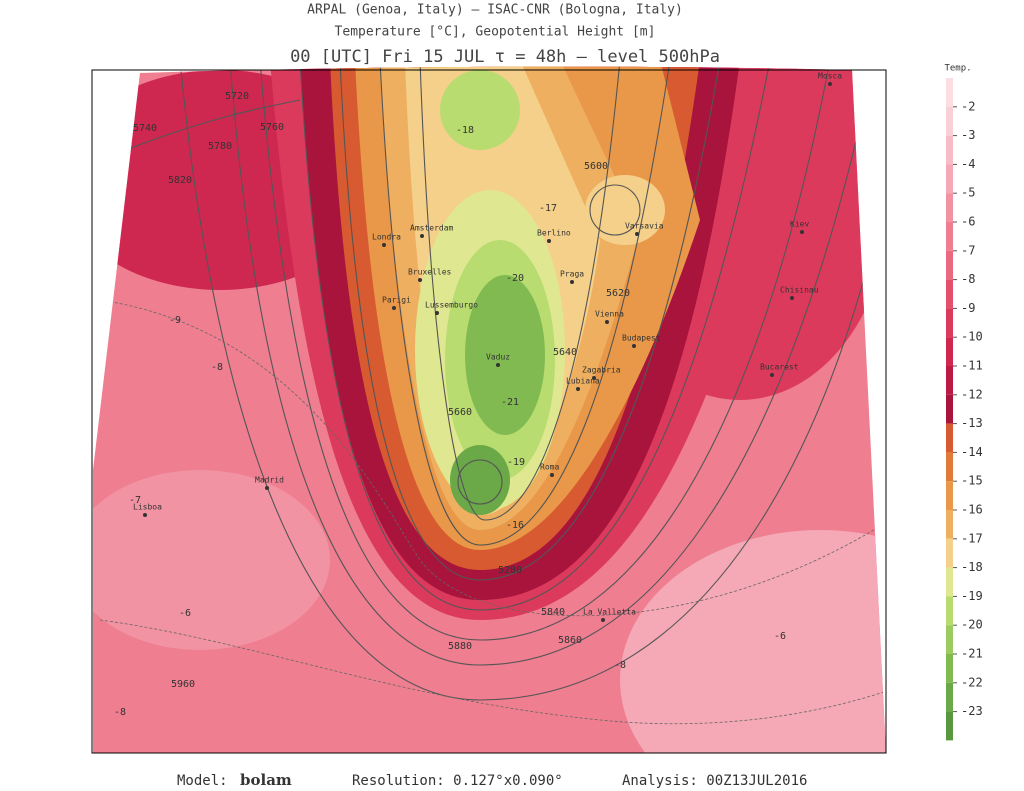 The image size is (1024, 791). Describe the element at coordinates (972, 510) in the screenshot. I see `legend-label: -16` at that location.